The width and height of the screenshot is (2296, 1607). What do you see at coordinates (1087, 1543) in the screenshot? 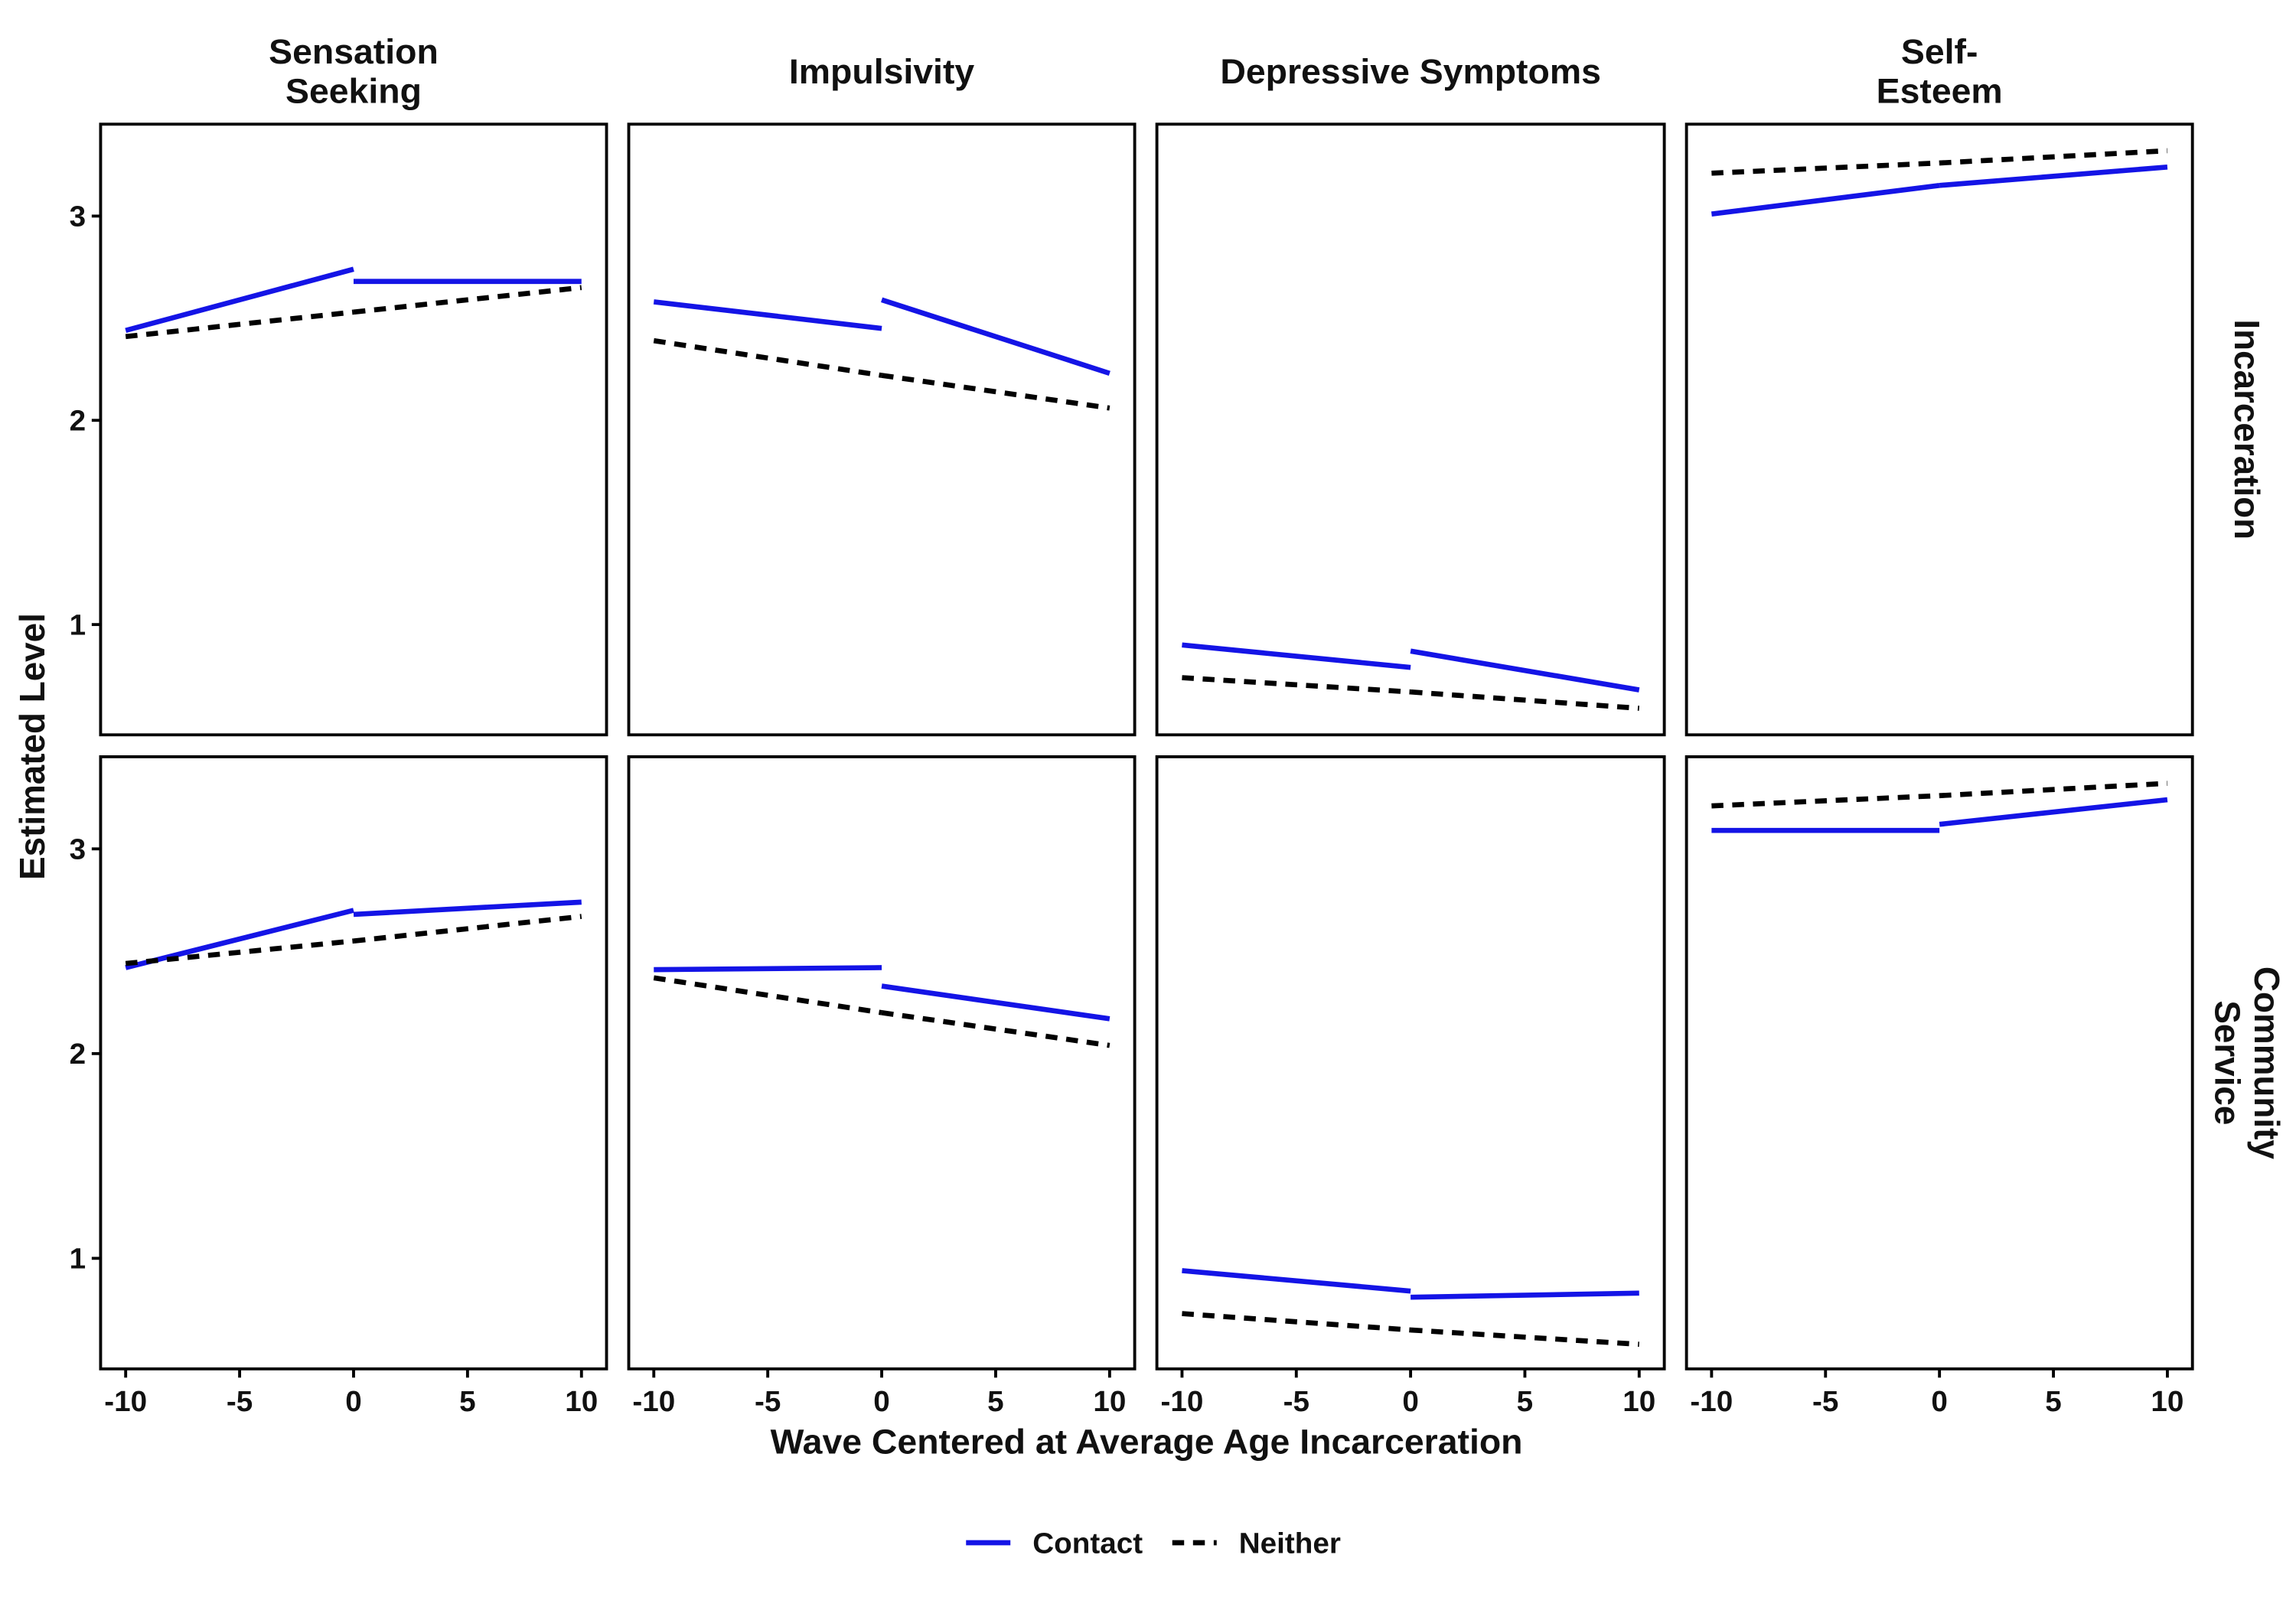
I see `legend-label: Contact` at bounding box center [1087, 1543].